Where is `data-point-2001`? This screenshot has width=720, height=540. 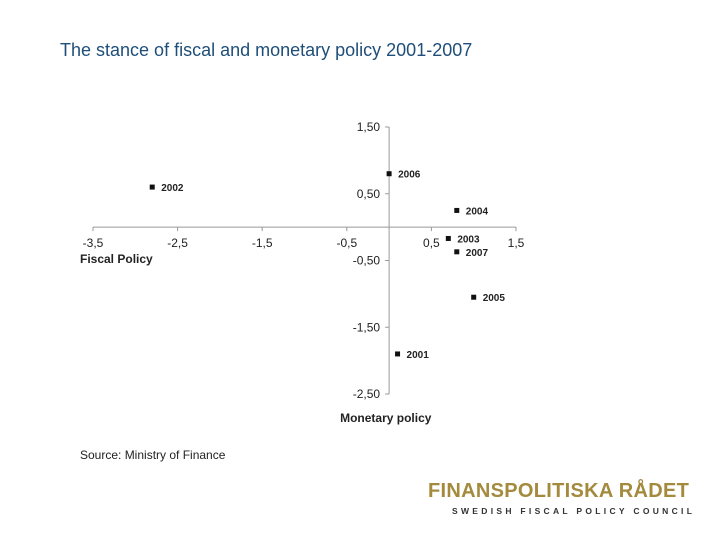 data-point-2001 is located at coordinates (398, 354).